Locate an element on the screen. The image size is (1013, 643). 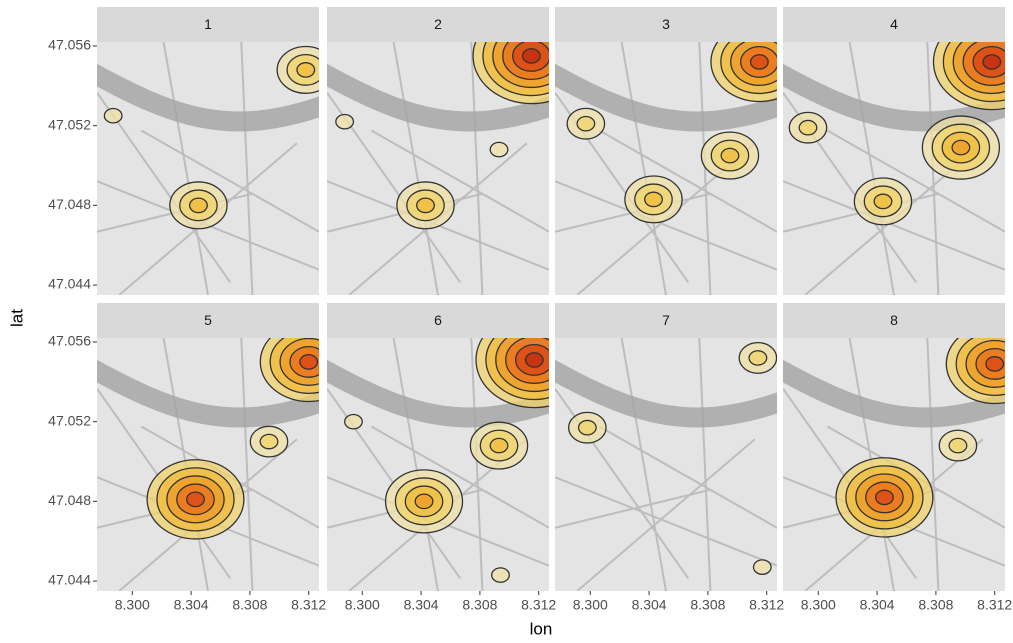
x-axis-title: lon is located at coordinates (541, 628).